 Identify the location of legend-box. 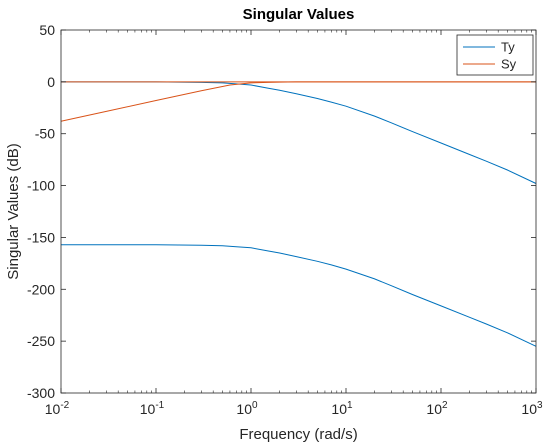
(495, 55).